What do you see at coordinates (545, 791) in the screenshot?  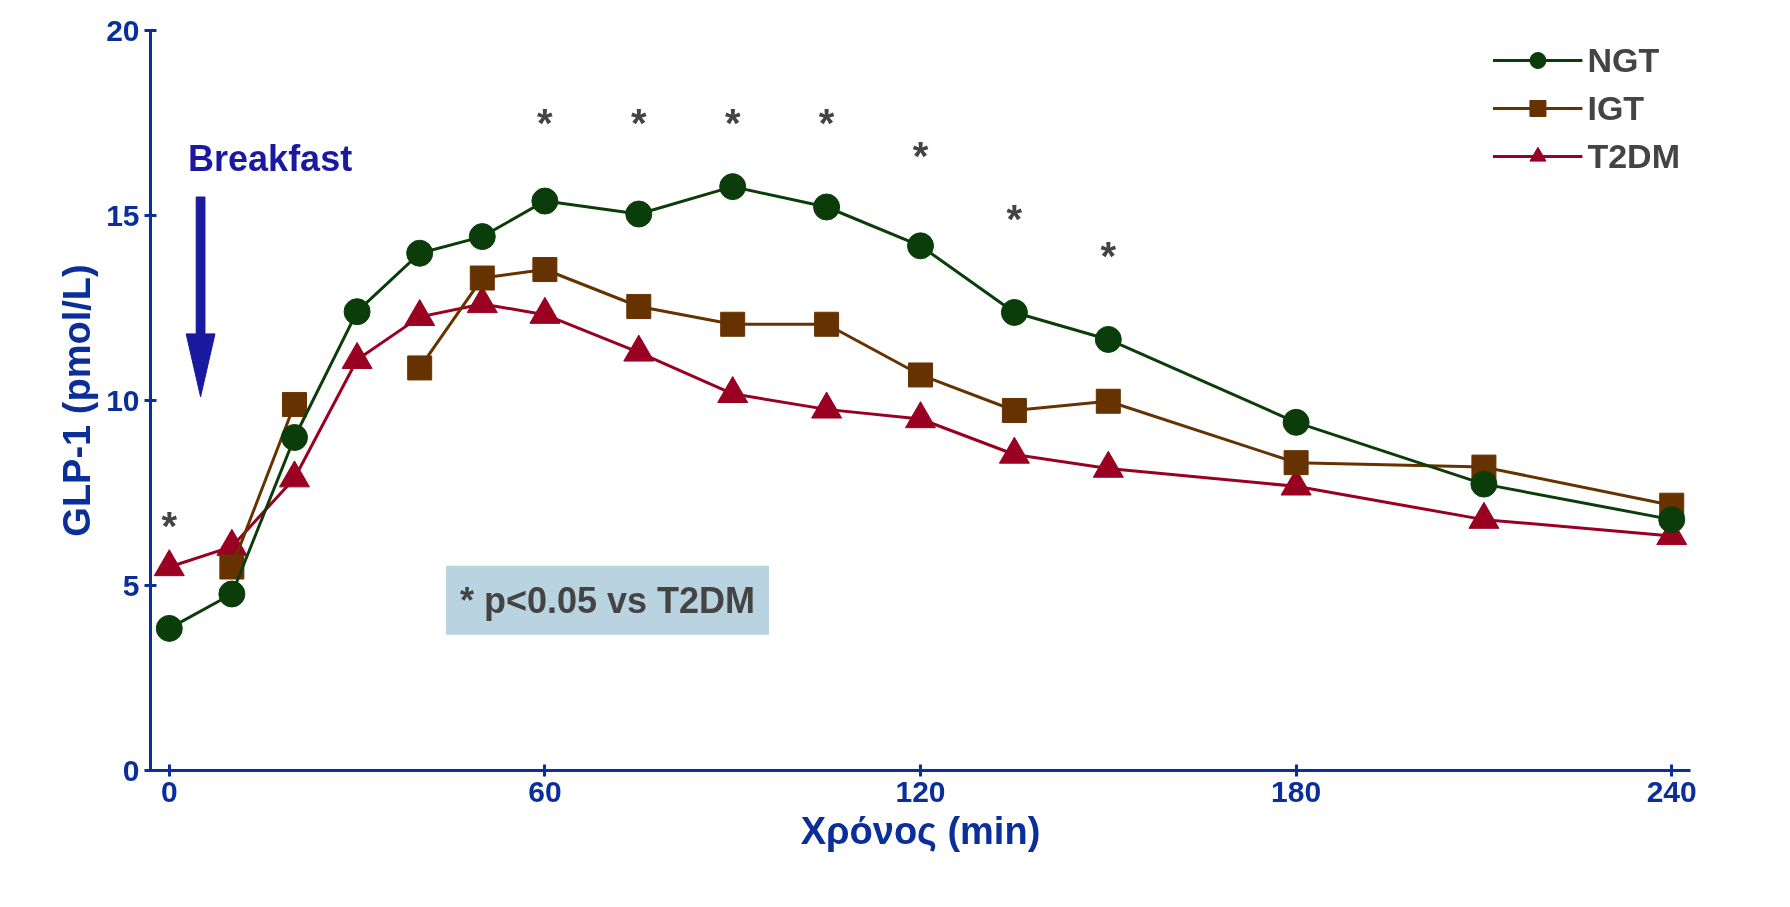 I see `x-tick-label: 60` at bounding box center [545, 791].